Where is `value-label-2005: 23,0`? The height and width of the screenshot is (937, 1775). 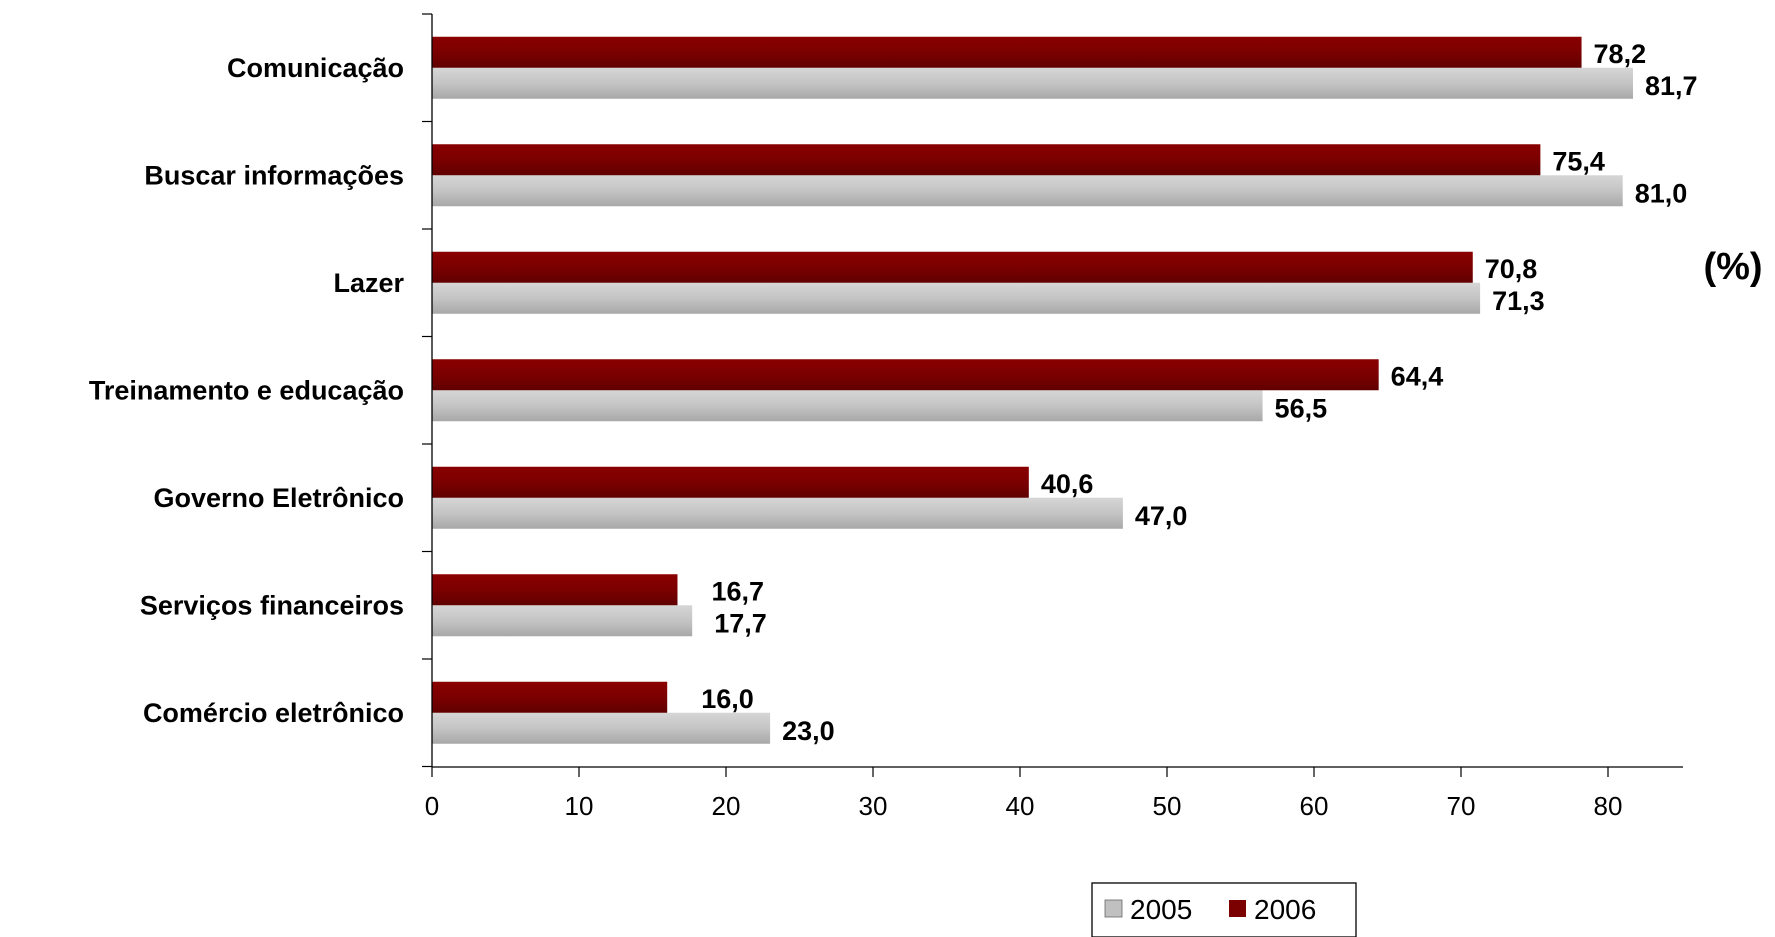 value-label-2005: 23,0 is located at coordinates (808, 731).